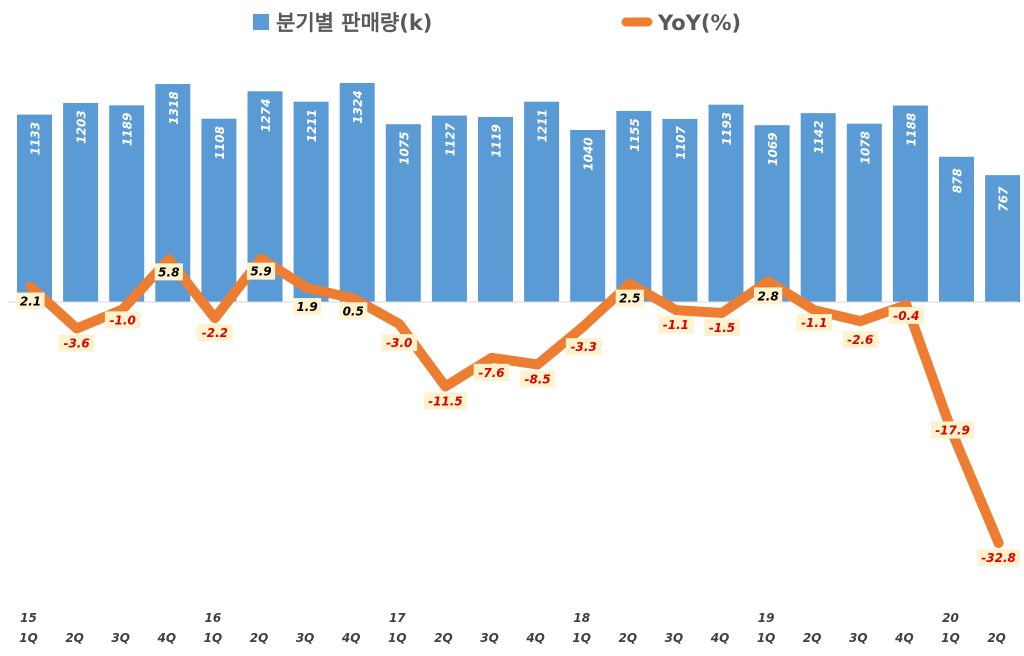 Image resolution: width=1024 pixels, height=656 pixels. I want to click on legend-line-label: YoY(%), so click(699, 23).